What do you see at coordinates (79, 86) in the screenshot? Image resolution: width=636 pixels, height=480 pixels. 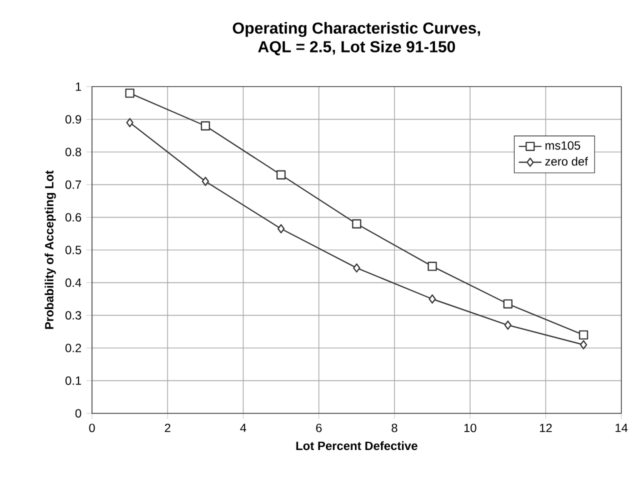 I see `y-tick-label: 1` at bounding box center [79, 86].